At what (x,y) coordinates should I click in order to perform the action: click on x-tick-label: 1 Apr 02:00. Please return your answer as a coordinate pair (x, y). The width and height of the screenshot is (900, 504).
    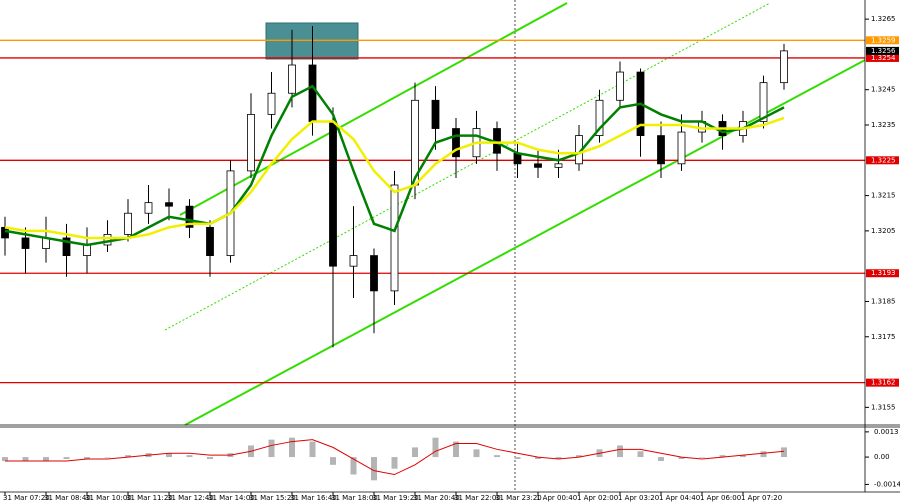
    Looking at the image, I should click on (597, 498).